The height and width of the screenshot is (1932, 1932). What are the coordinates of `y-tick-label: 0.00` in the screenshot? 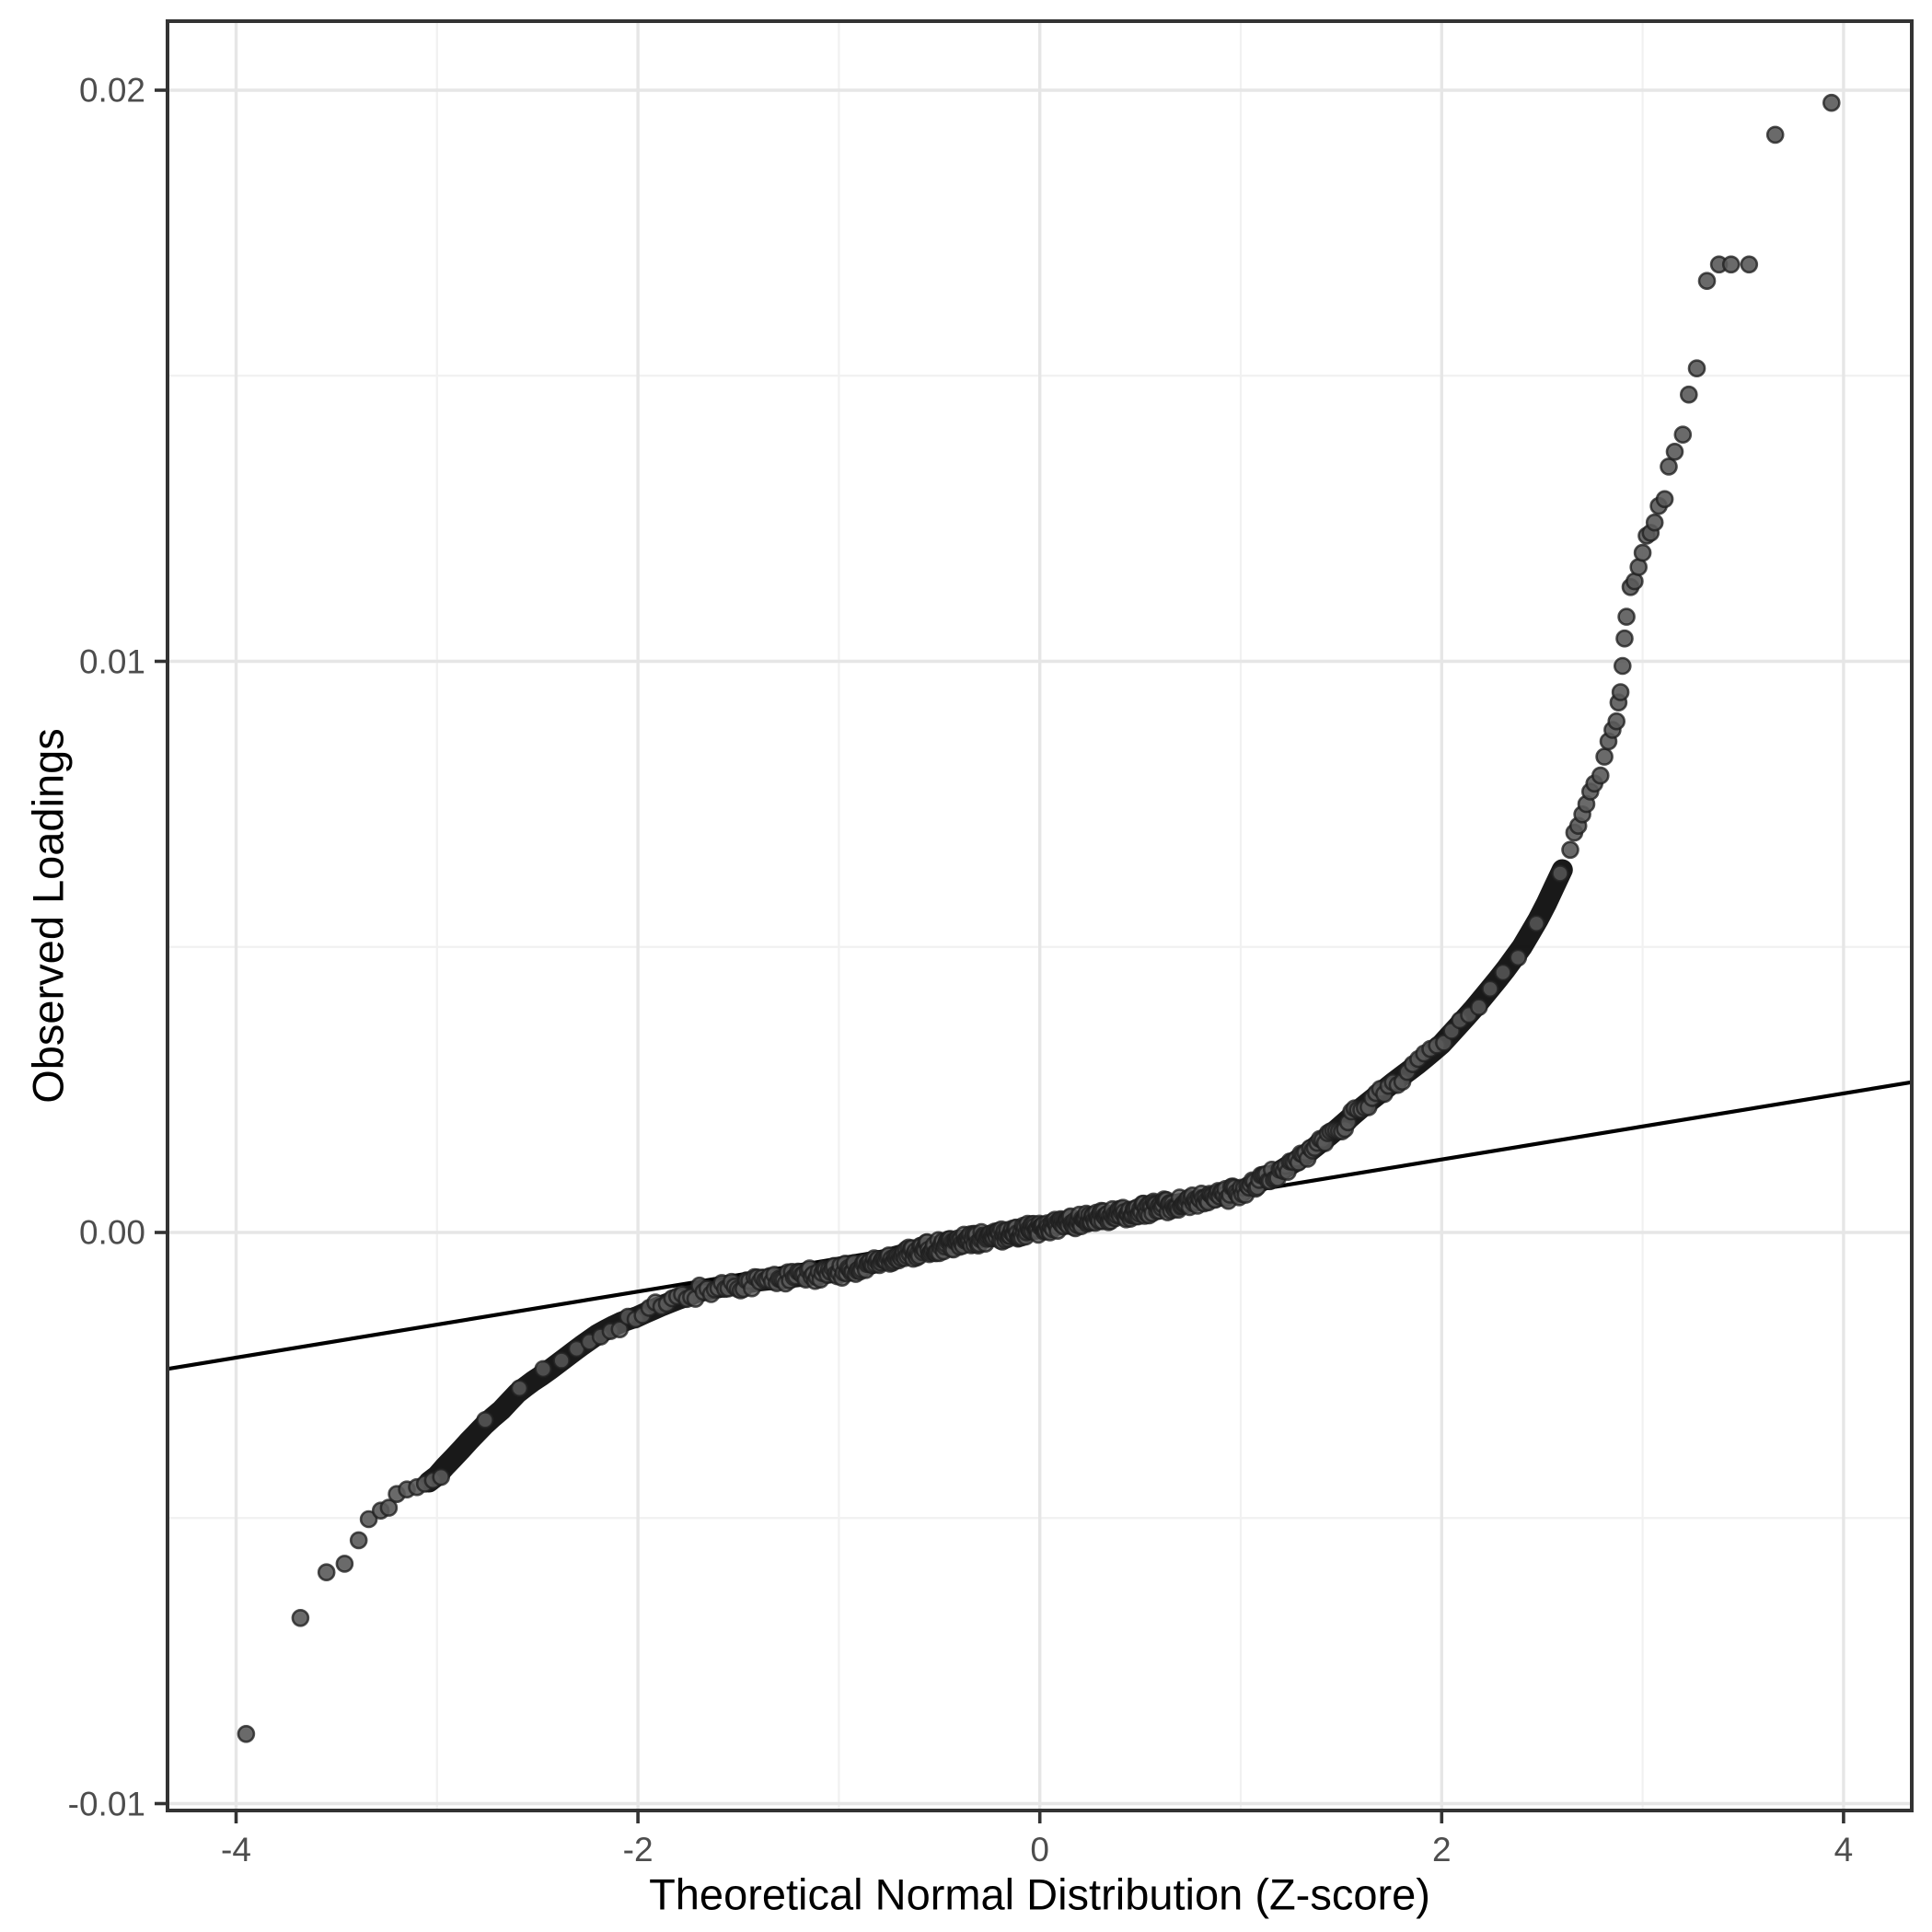 It's located at (112, 1233).